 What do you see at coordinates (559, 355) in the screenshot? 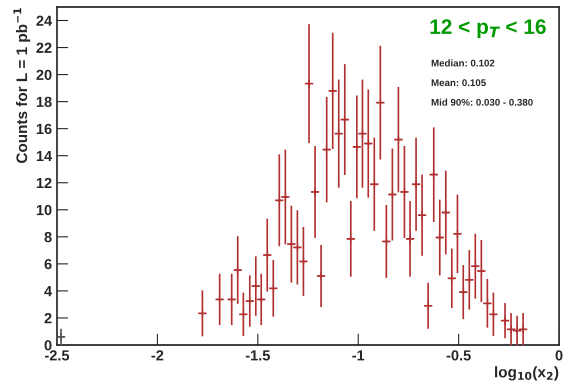
I see `x-tick-label: 0` at bounding box center [559, 355].